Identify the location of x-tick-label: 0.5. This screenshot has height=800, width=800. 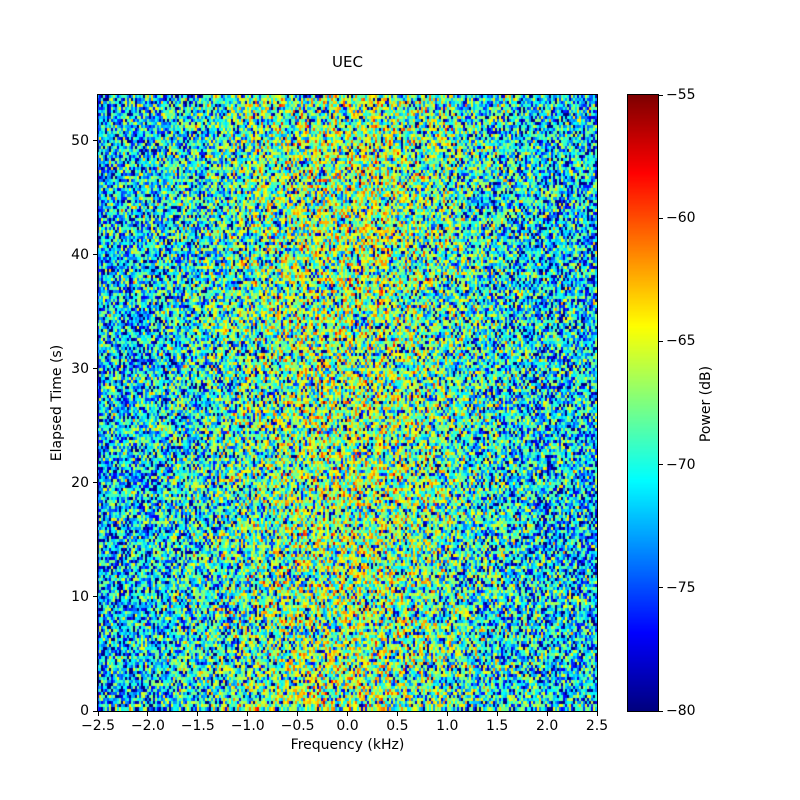
(397, 726).